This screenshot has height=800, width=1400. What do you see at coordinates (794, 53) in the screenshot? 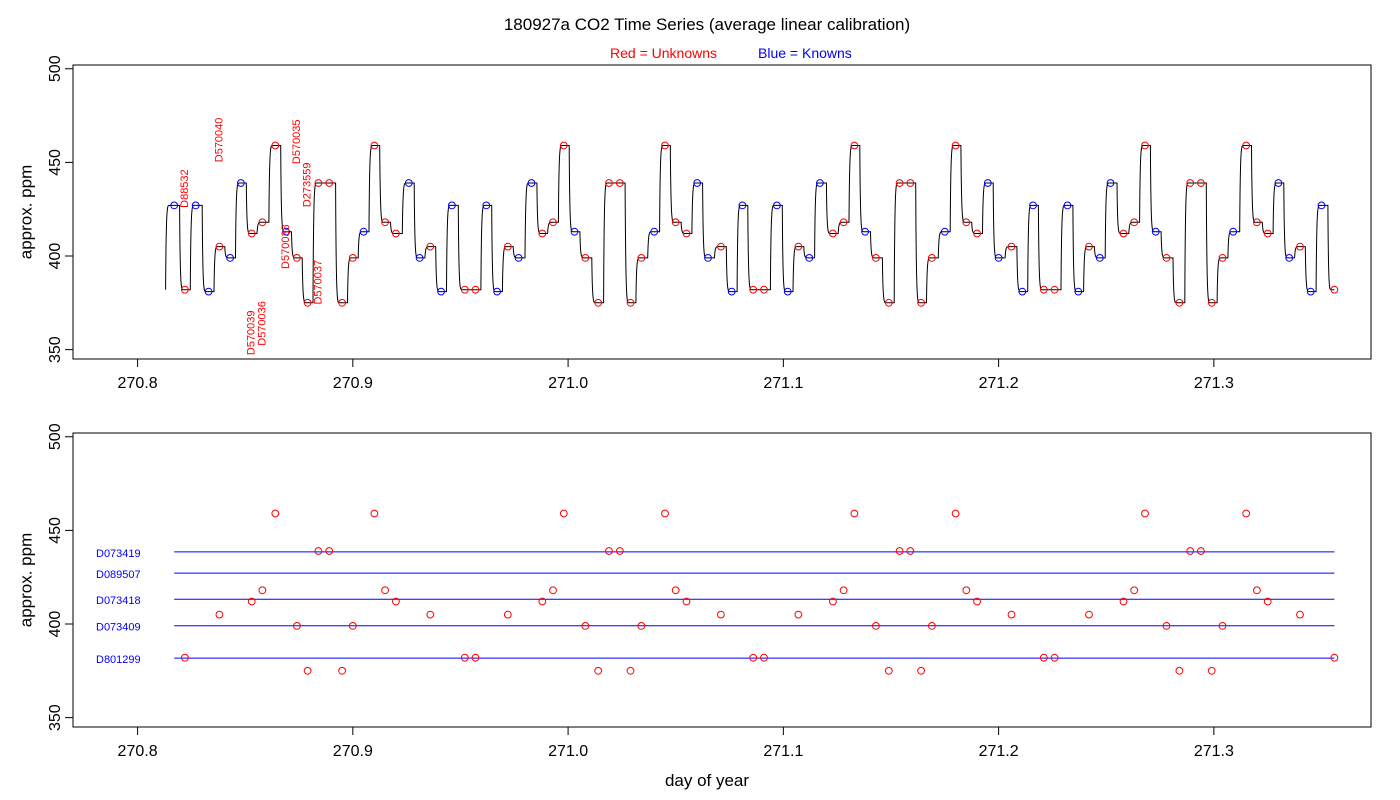
I see `legend-knowns-eq: =` at bounding box center [794, 53].